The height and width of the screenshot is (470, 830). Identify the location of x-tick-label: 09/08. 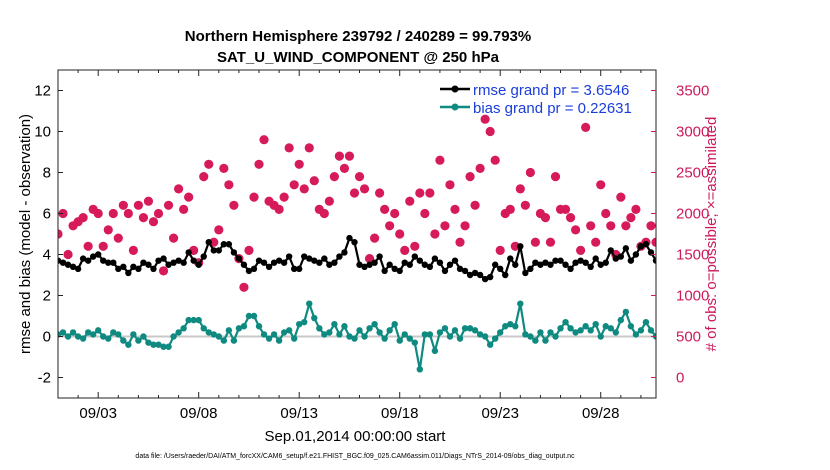
(199, 413).